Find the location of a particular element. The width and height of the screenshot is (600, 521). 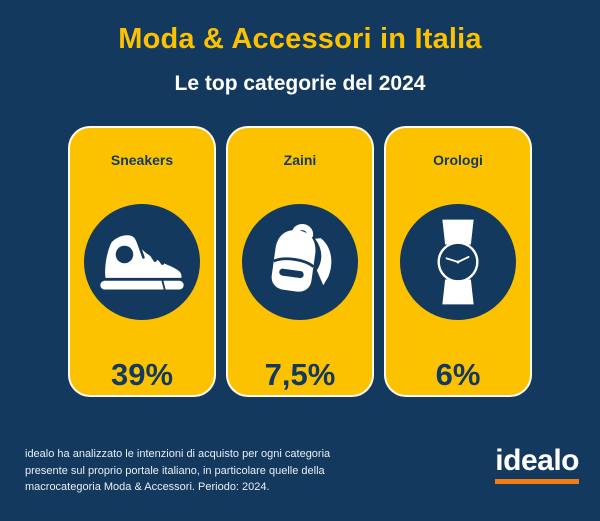

page-title: Moda & Accessori in Italia is located at coordinates (300, 39).